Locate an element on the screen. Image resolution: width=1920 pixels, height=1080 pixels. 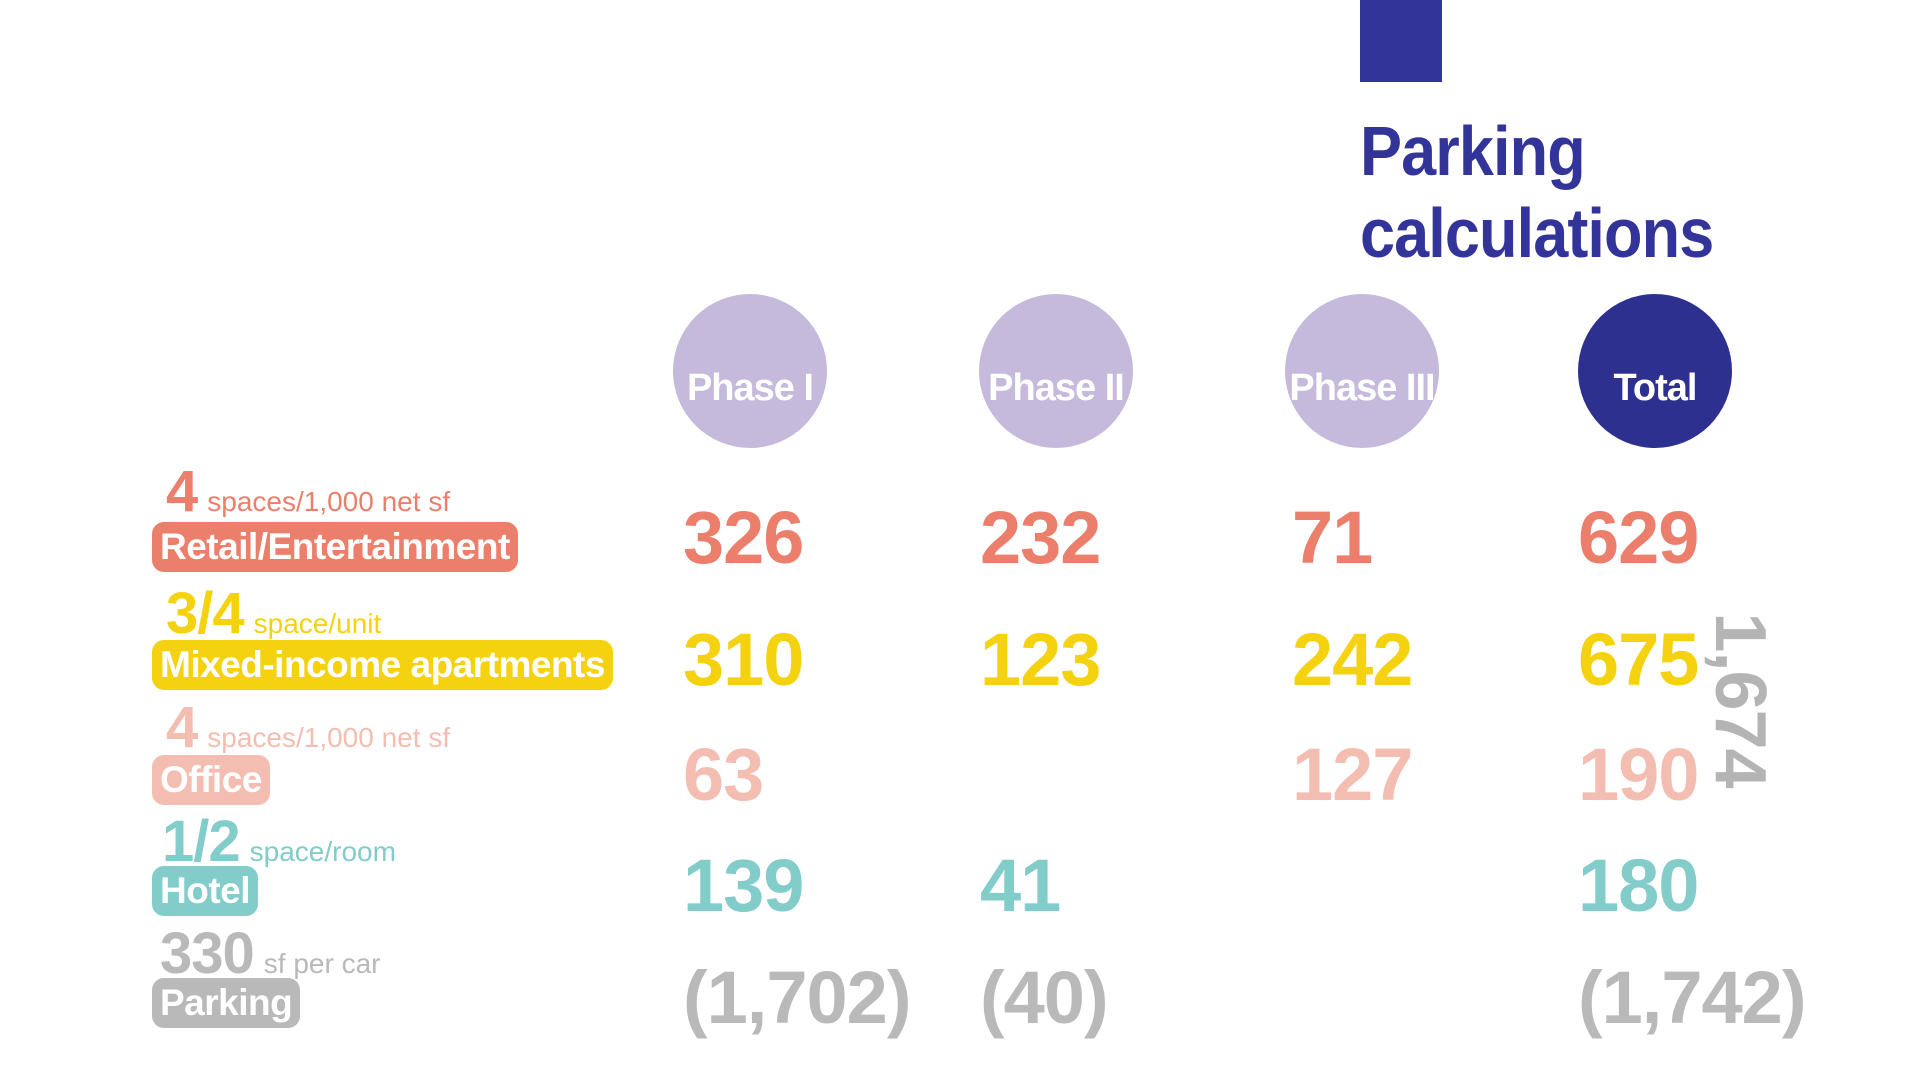
parking-phase-1-value: (1,702) is located at coordinates (797, 997).